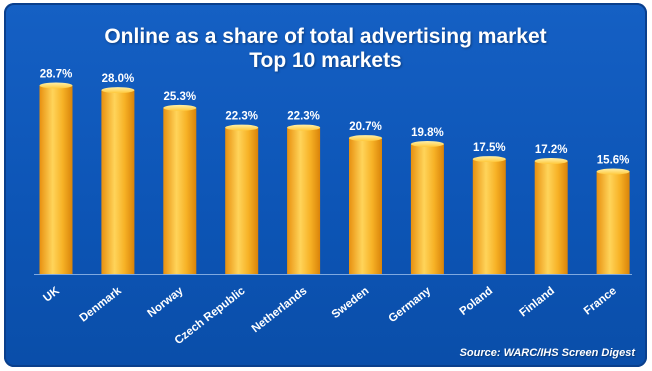 This screenshot has width=652, height=371. Describe the element at coordinates (613, 222) in the screenshot. I see `bar-france` at that location.